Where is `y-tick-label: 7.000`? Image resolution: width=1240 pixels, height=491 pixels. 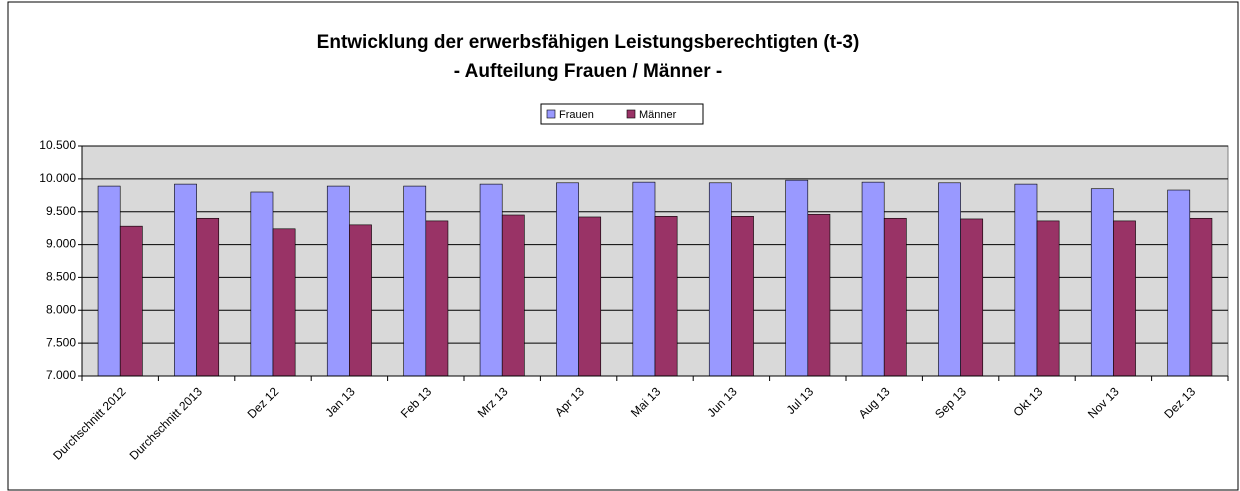 y-tick-label: 7.000 is located at coordinates (61, 375).